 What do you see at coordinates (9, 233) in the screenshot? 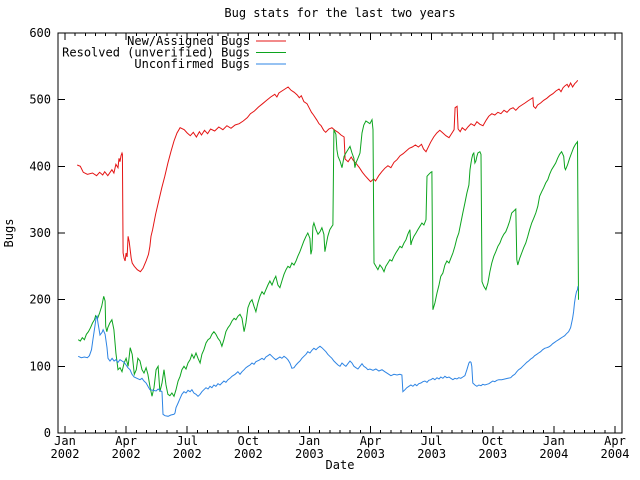
I see `y-axis-label: Bugs` at bounding box center [9, 233].